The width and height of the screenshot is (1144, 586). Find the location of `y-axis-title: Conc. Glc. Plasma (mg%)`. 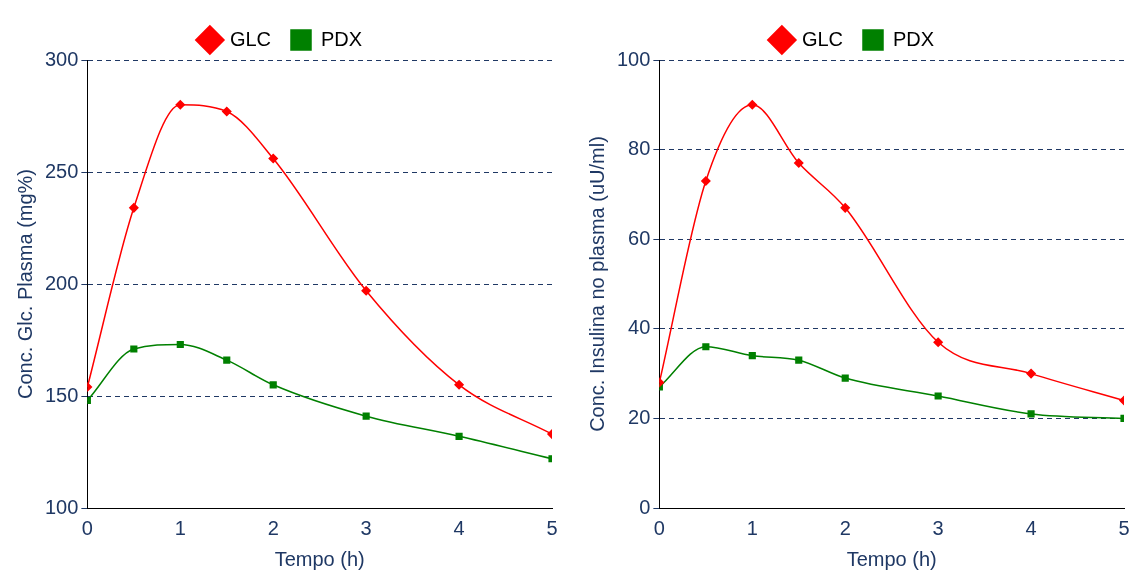

y-axis-title: Conc. Glc. Plasma (mg%) is located at coordinates (24, 284).